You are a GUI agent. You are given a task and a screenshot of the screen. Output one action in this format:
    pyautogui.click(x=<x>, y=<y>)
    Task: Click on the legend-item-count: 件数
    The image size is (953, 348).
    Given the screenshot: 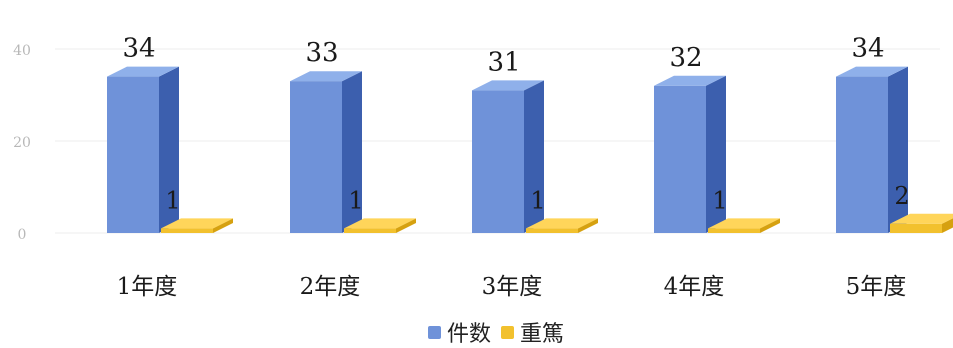 What is the action you would take?
    pyautogui.click(x=459, y=332)
    